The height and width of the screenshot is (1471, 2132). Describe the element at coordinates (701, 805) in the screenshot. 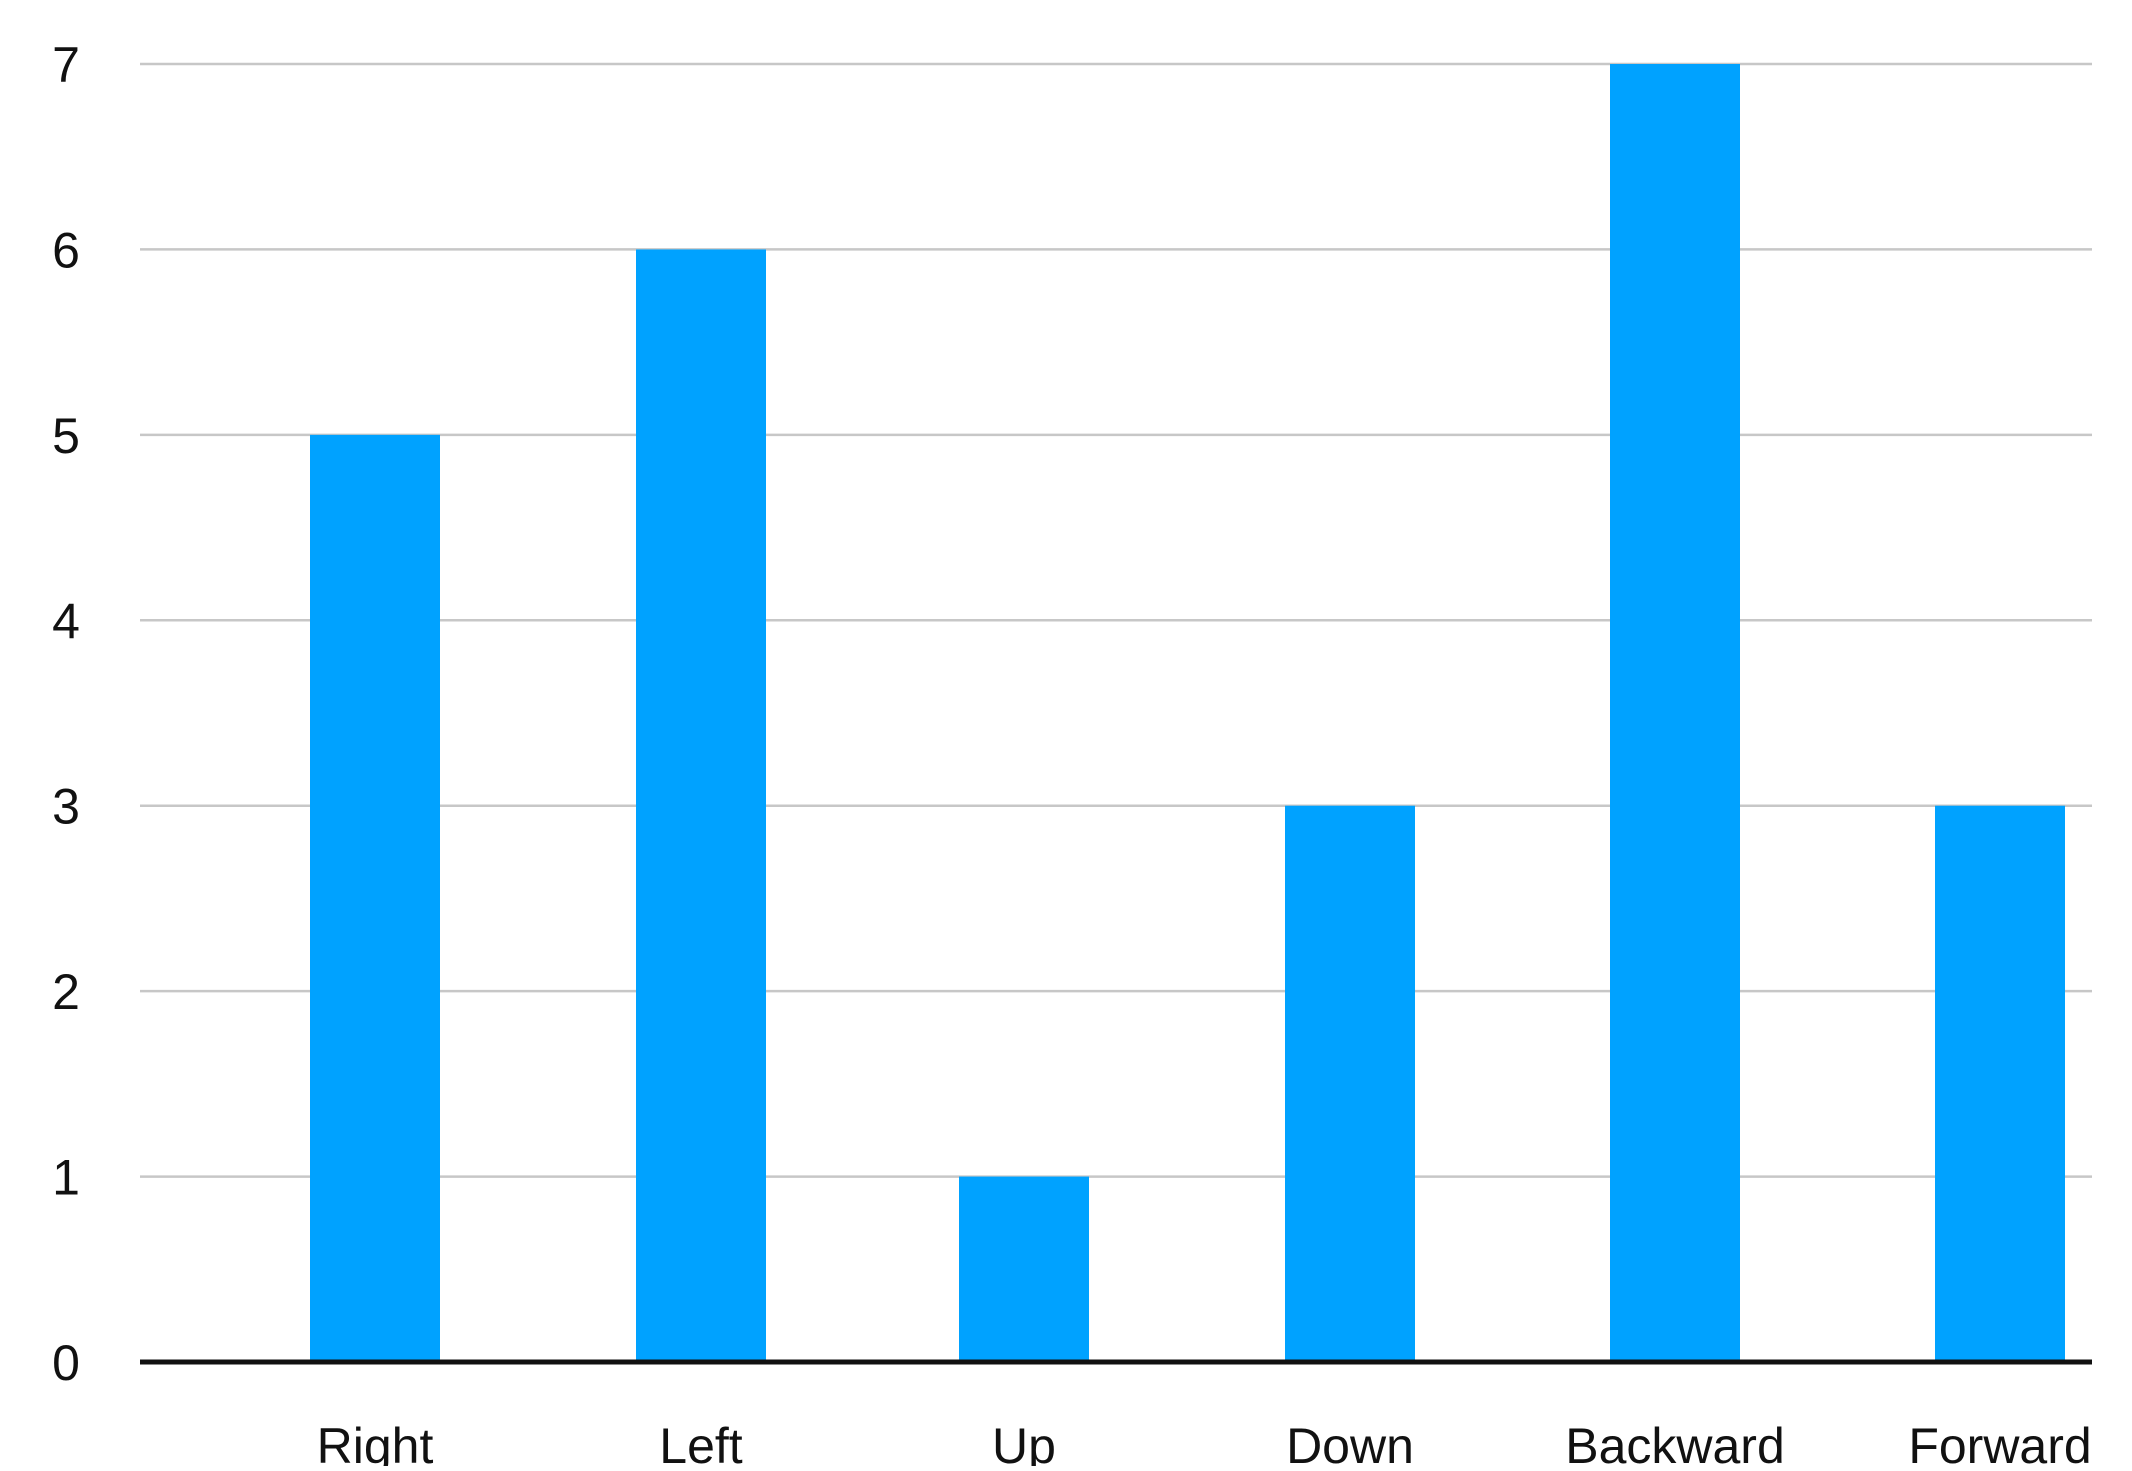

I see `bar-left` at that location.